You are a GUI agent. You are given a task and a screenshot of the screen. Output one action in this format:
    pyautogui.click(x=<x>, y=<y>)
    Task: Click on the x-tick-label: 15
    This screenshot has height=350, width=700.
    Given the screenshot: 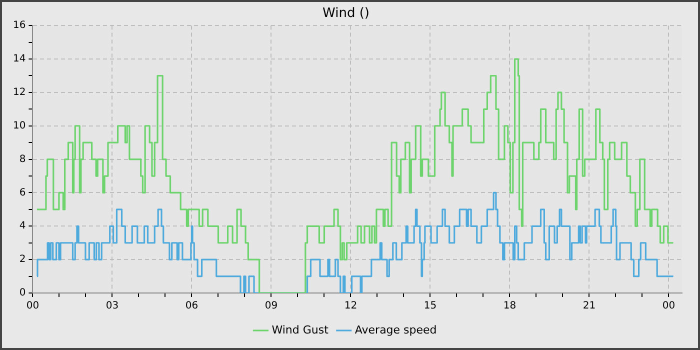 What is the action you would take?
    pyautogui.click(x=430, y=306)
    